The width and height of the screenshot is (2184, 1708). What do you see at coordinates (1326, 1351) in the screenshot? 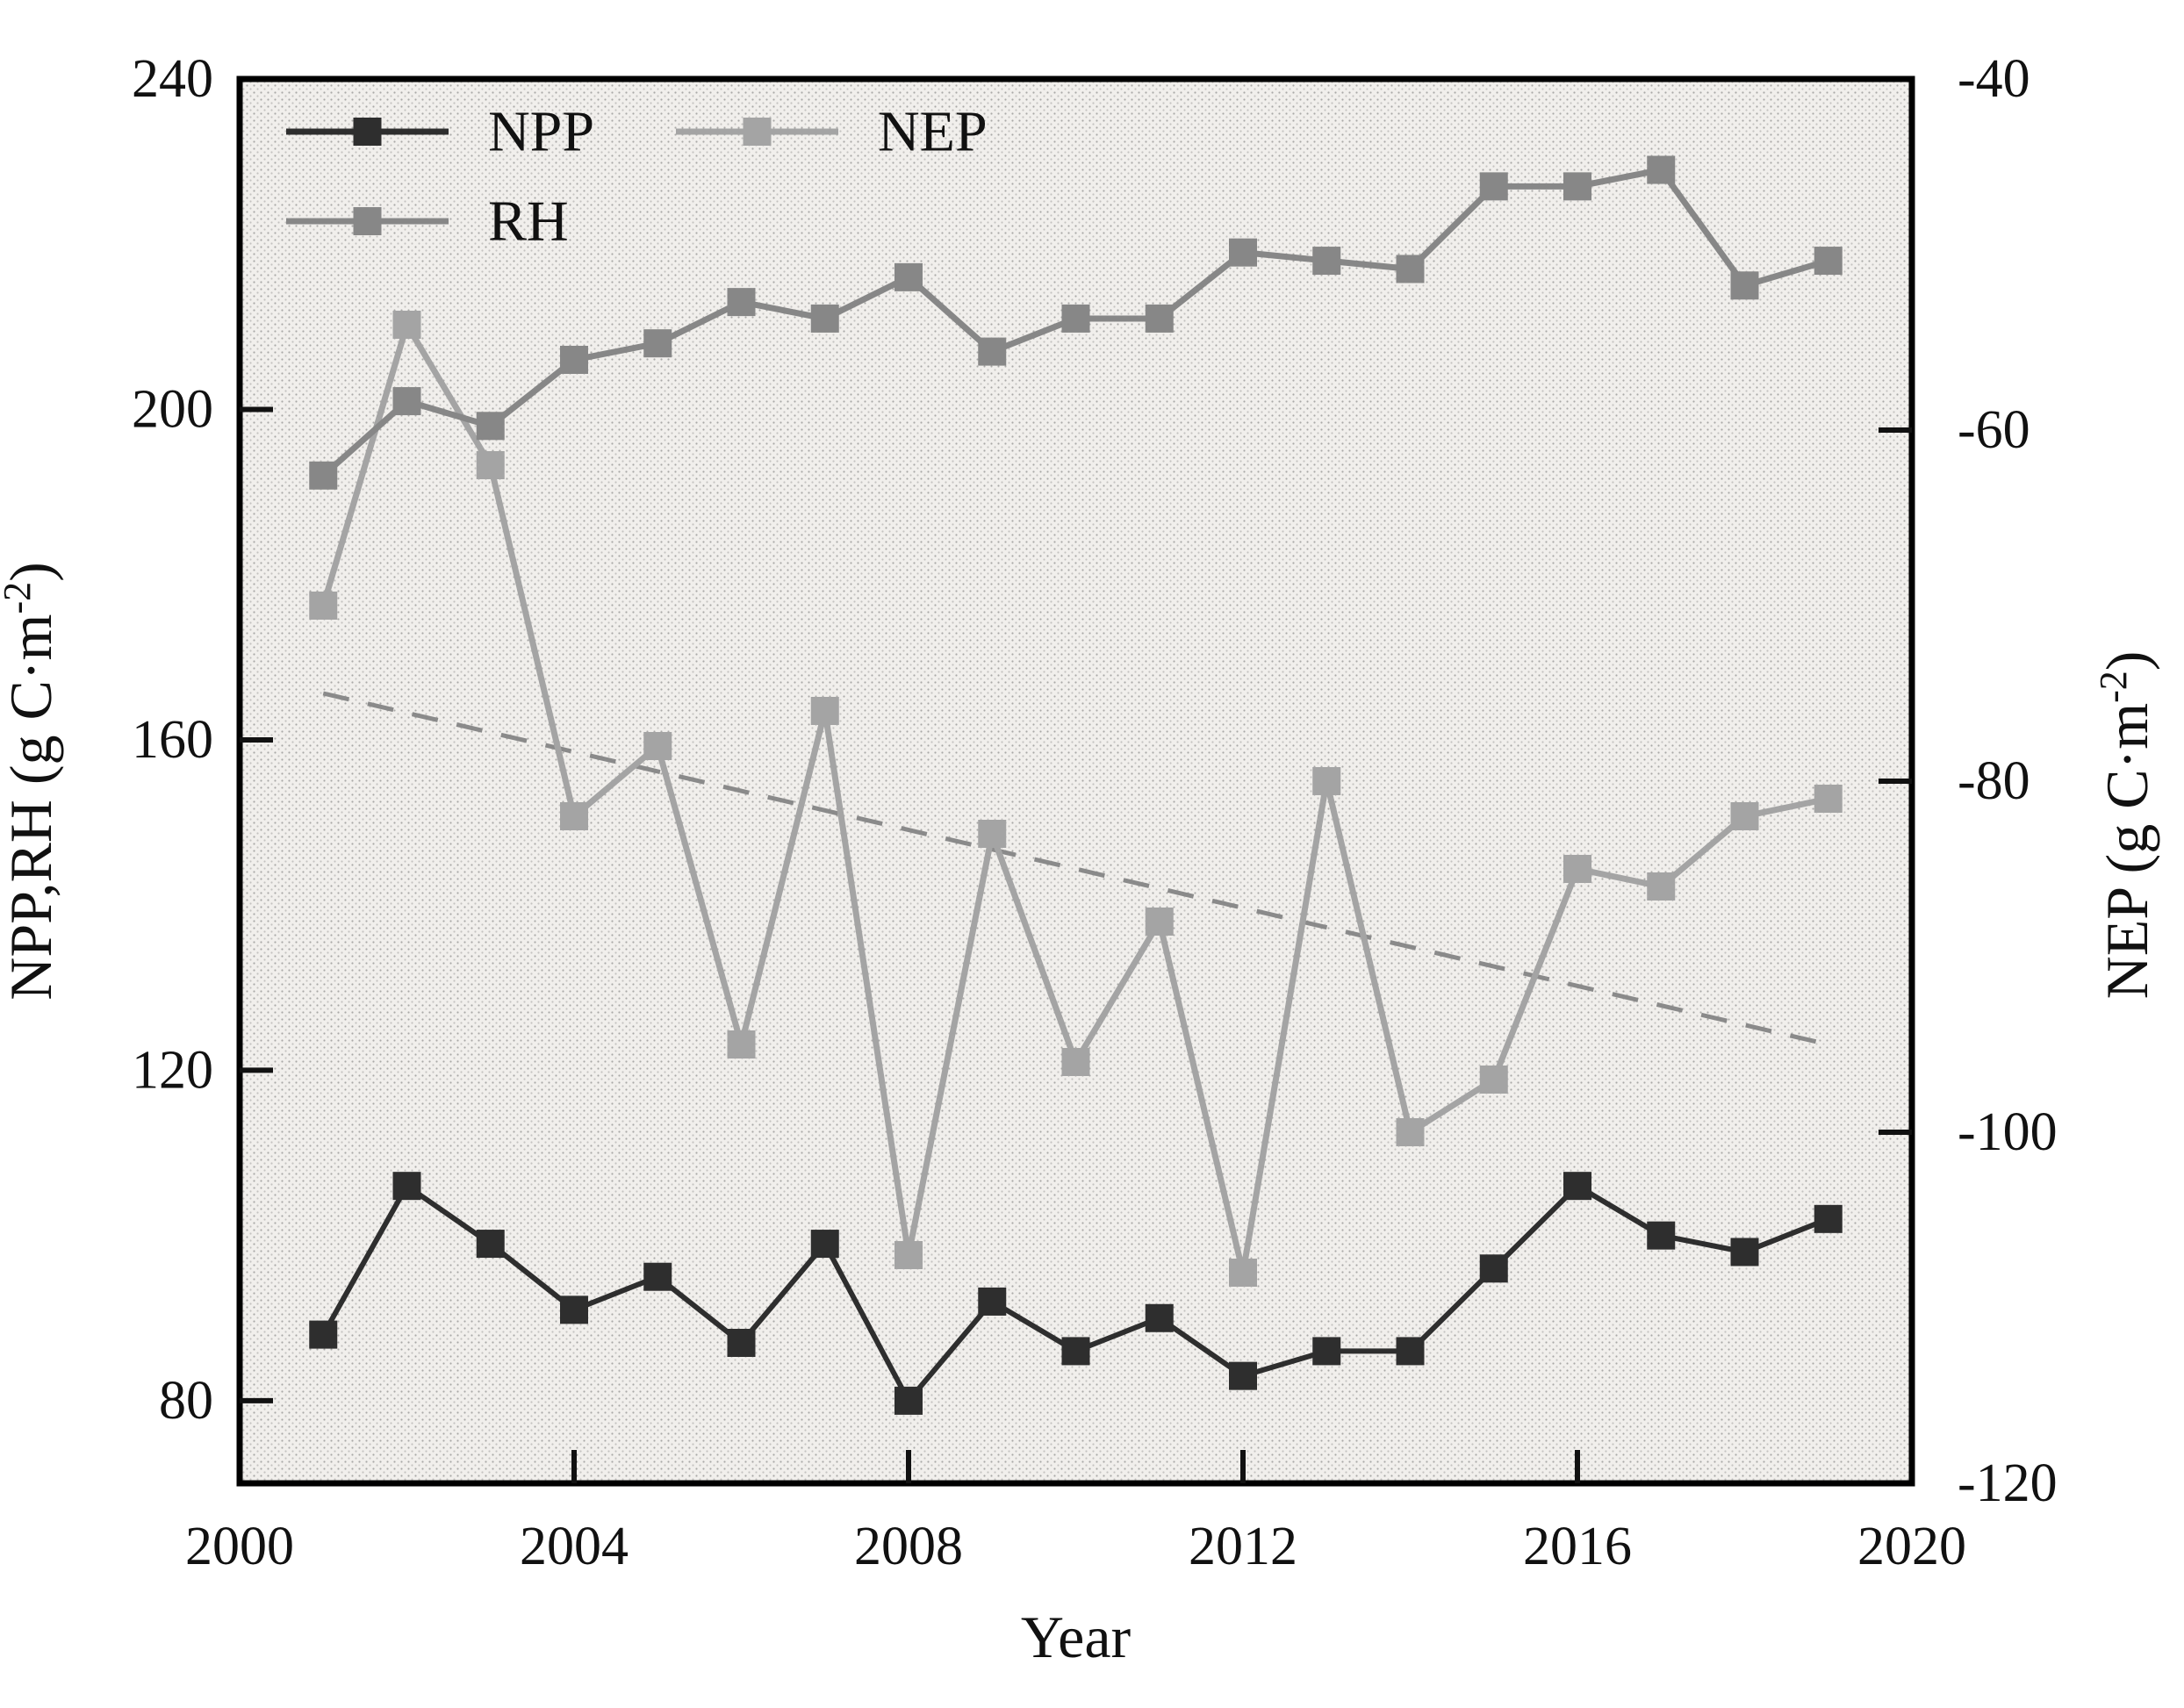
I see `data-point-npp-2013` at bounding box center [1326, 1351].